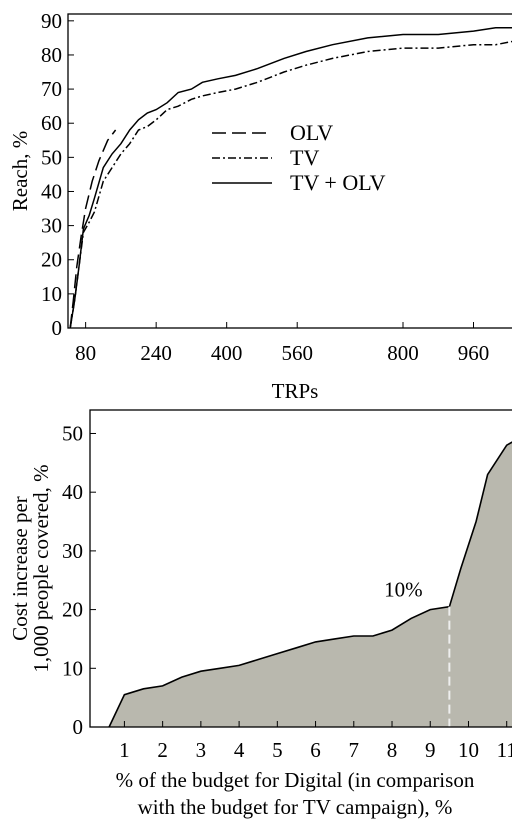  Describe the element at coordinates (315, 750) in the screenshot. I see `x-tick-label: 6` at that location.